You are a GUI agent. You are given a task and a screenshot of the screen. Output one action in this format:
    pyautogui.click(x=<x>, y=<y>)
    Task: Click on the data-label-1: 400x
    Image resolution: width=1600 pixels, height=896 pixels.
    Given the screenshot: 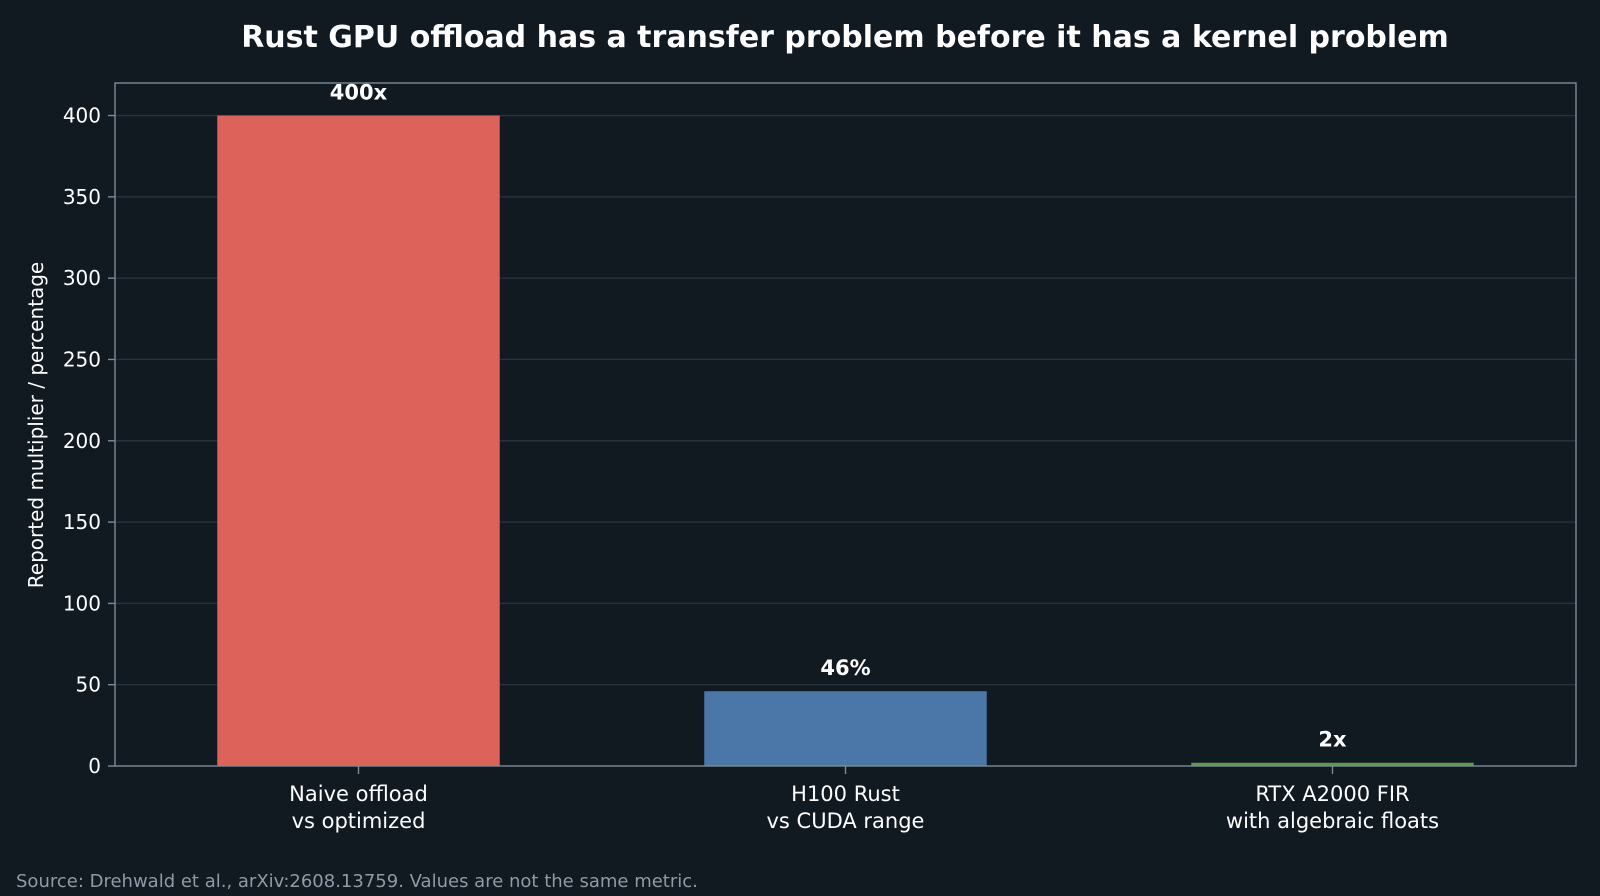 What is the action you would take?
    pyautogui.click(x=359, y=93)
    